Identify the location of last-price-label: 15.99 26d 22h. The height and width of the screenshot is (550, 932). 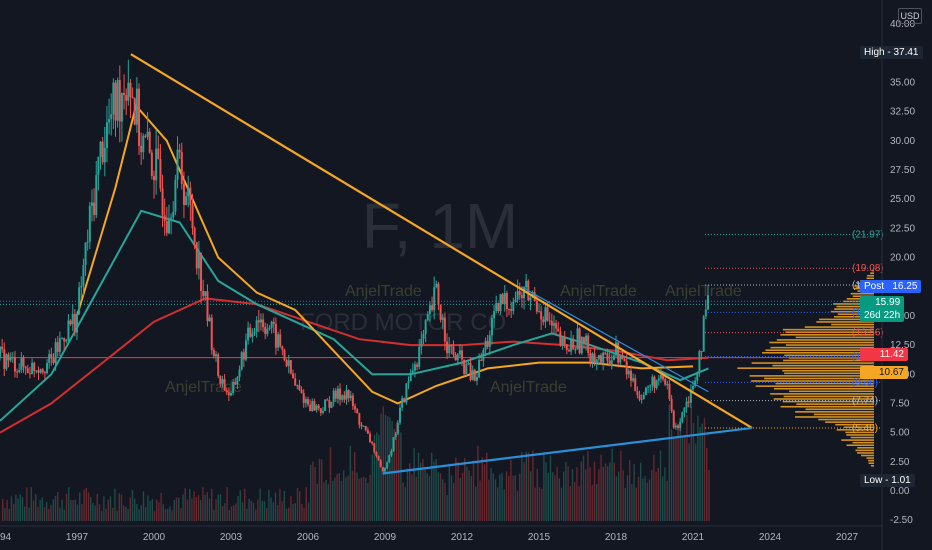
(882, 309).